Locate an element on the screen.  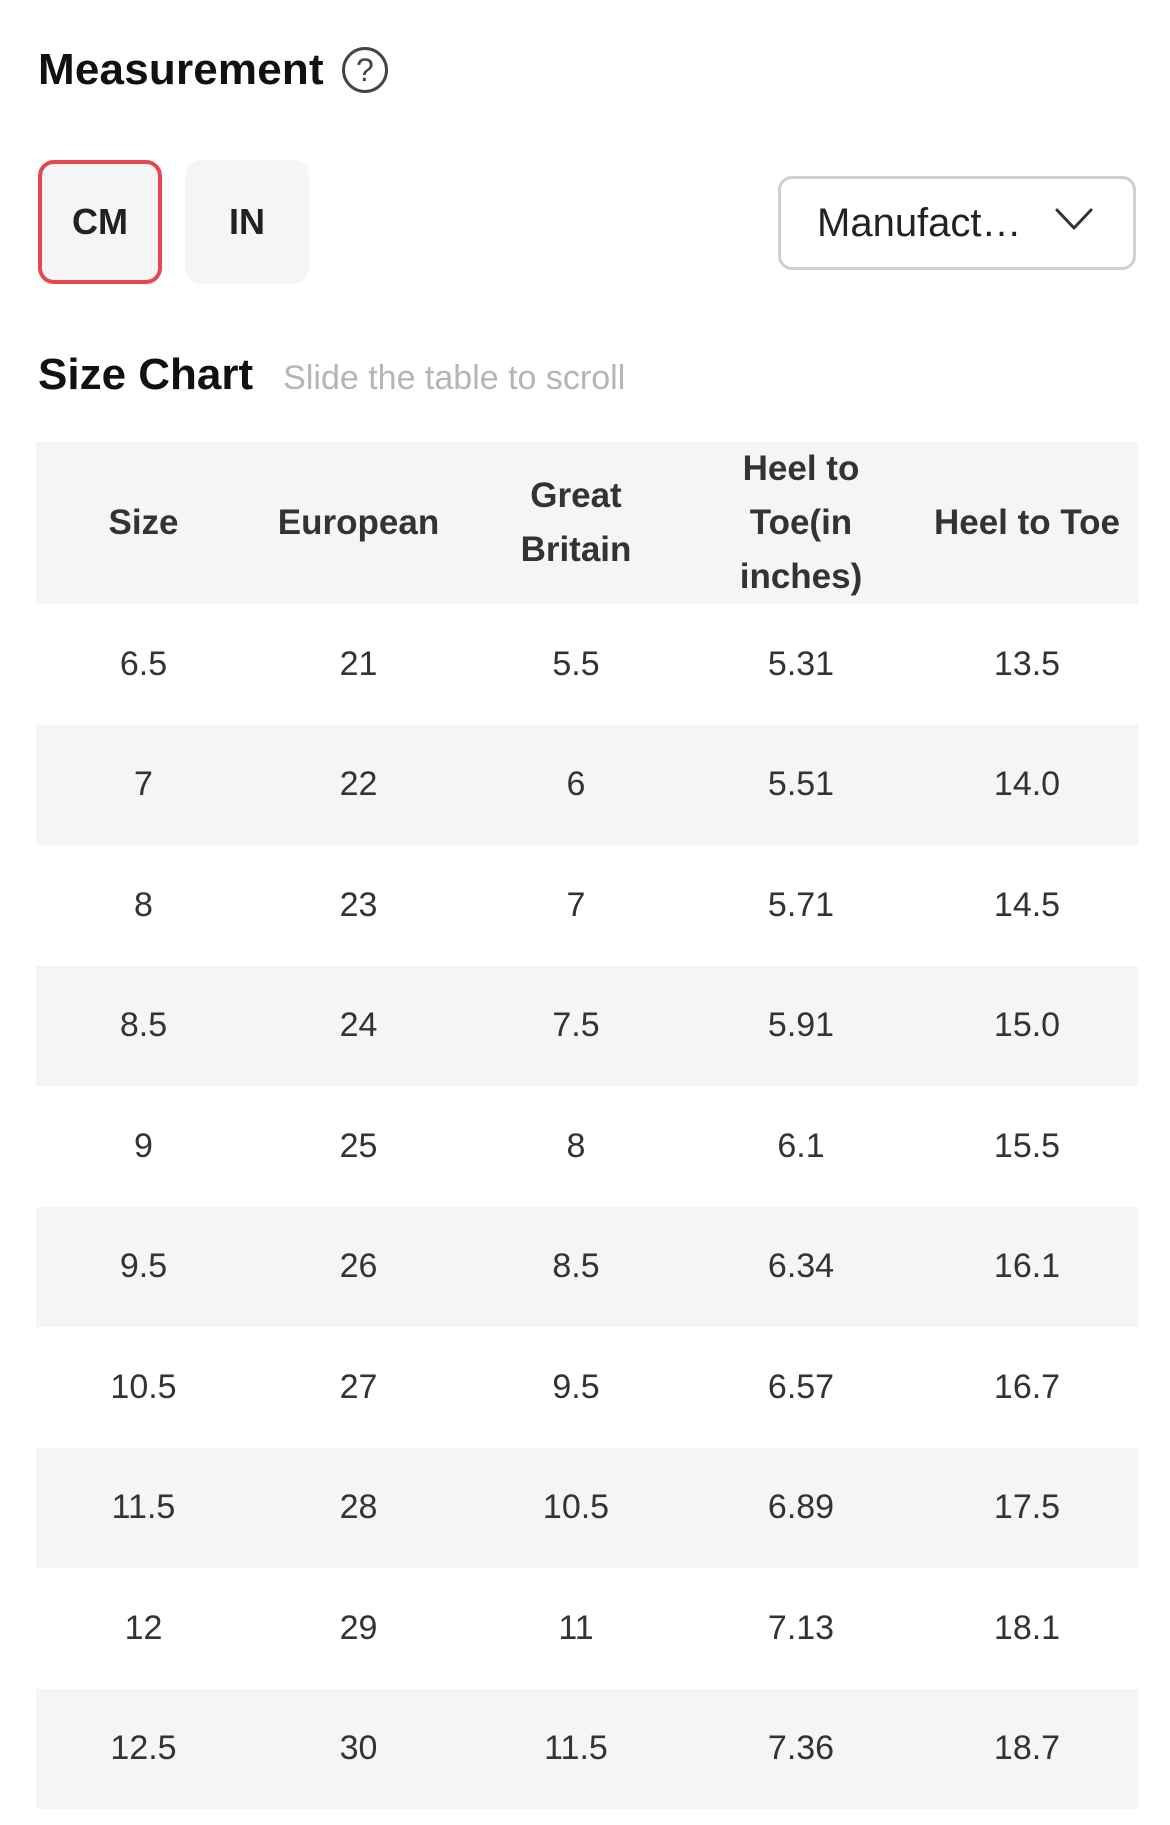
cell-size: 9 is located at coordinates (143, 1145).